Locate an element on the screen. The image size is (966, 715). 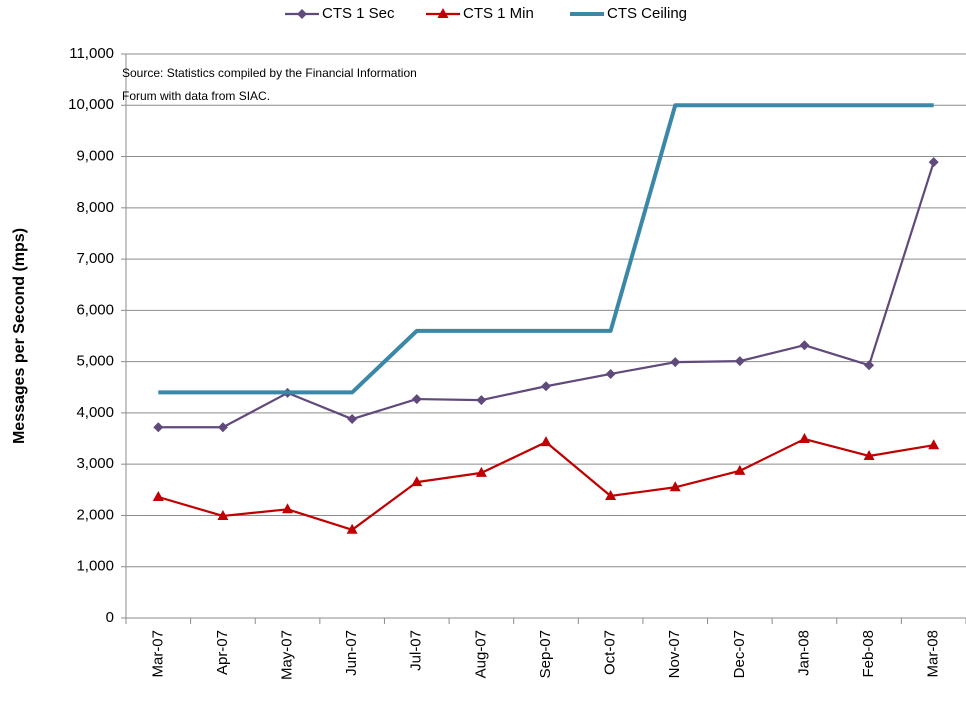
x-tick-label: Jul-07 is located at coordinates (416, 650).